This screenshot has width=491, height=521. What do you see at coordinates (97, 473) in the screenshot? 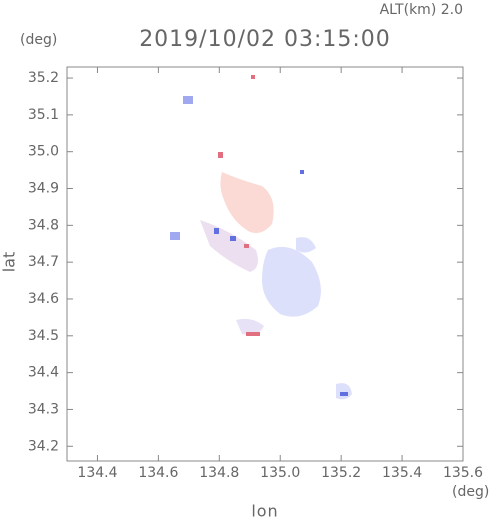
I see `x-tick-label: 134.4` at bounding box center [97, 473].